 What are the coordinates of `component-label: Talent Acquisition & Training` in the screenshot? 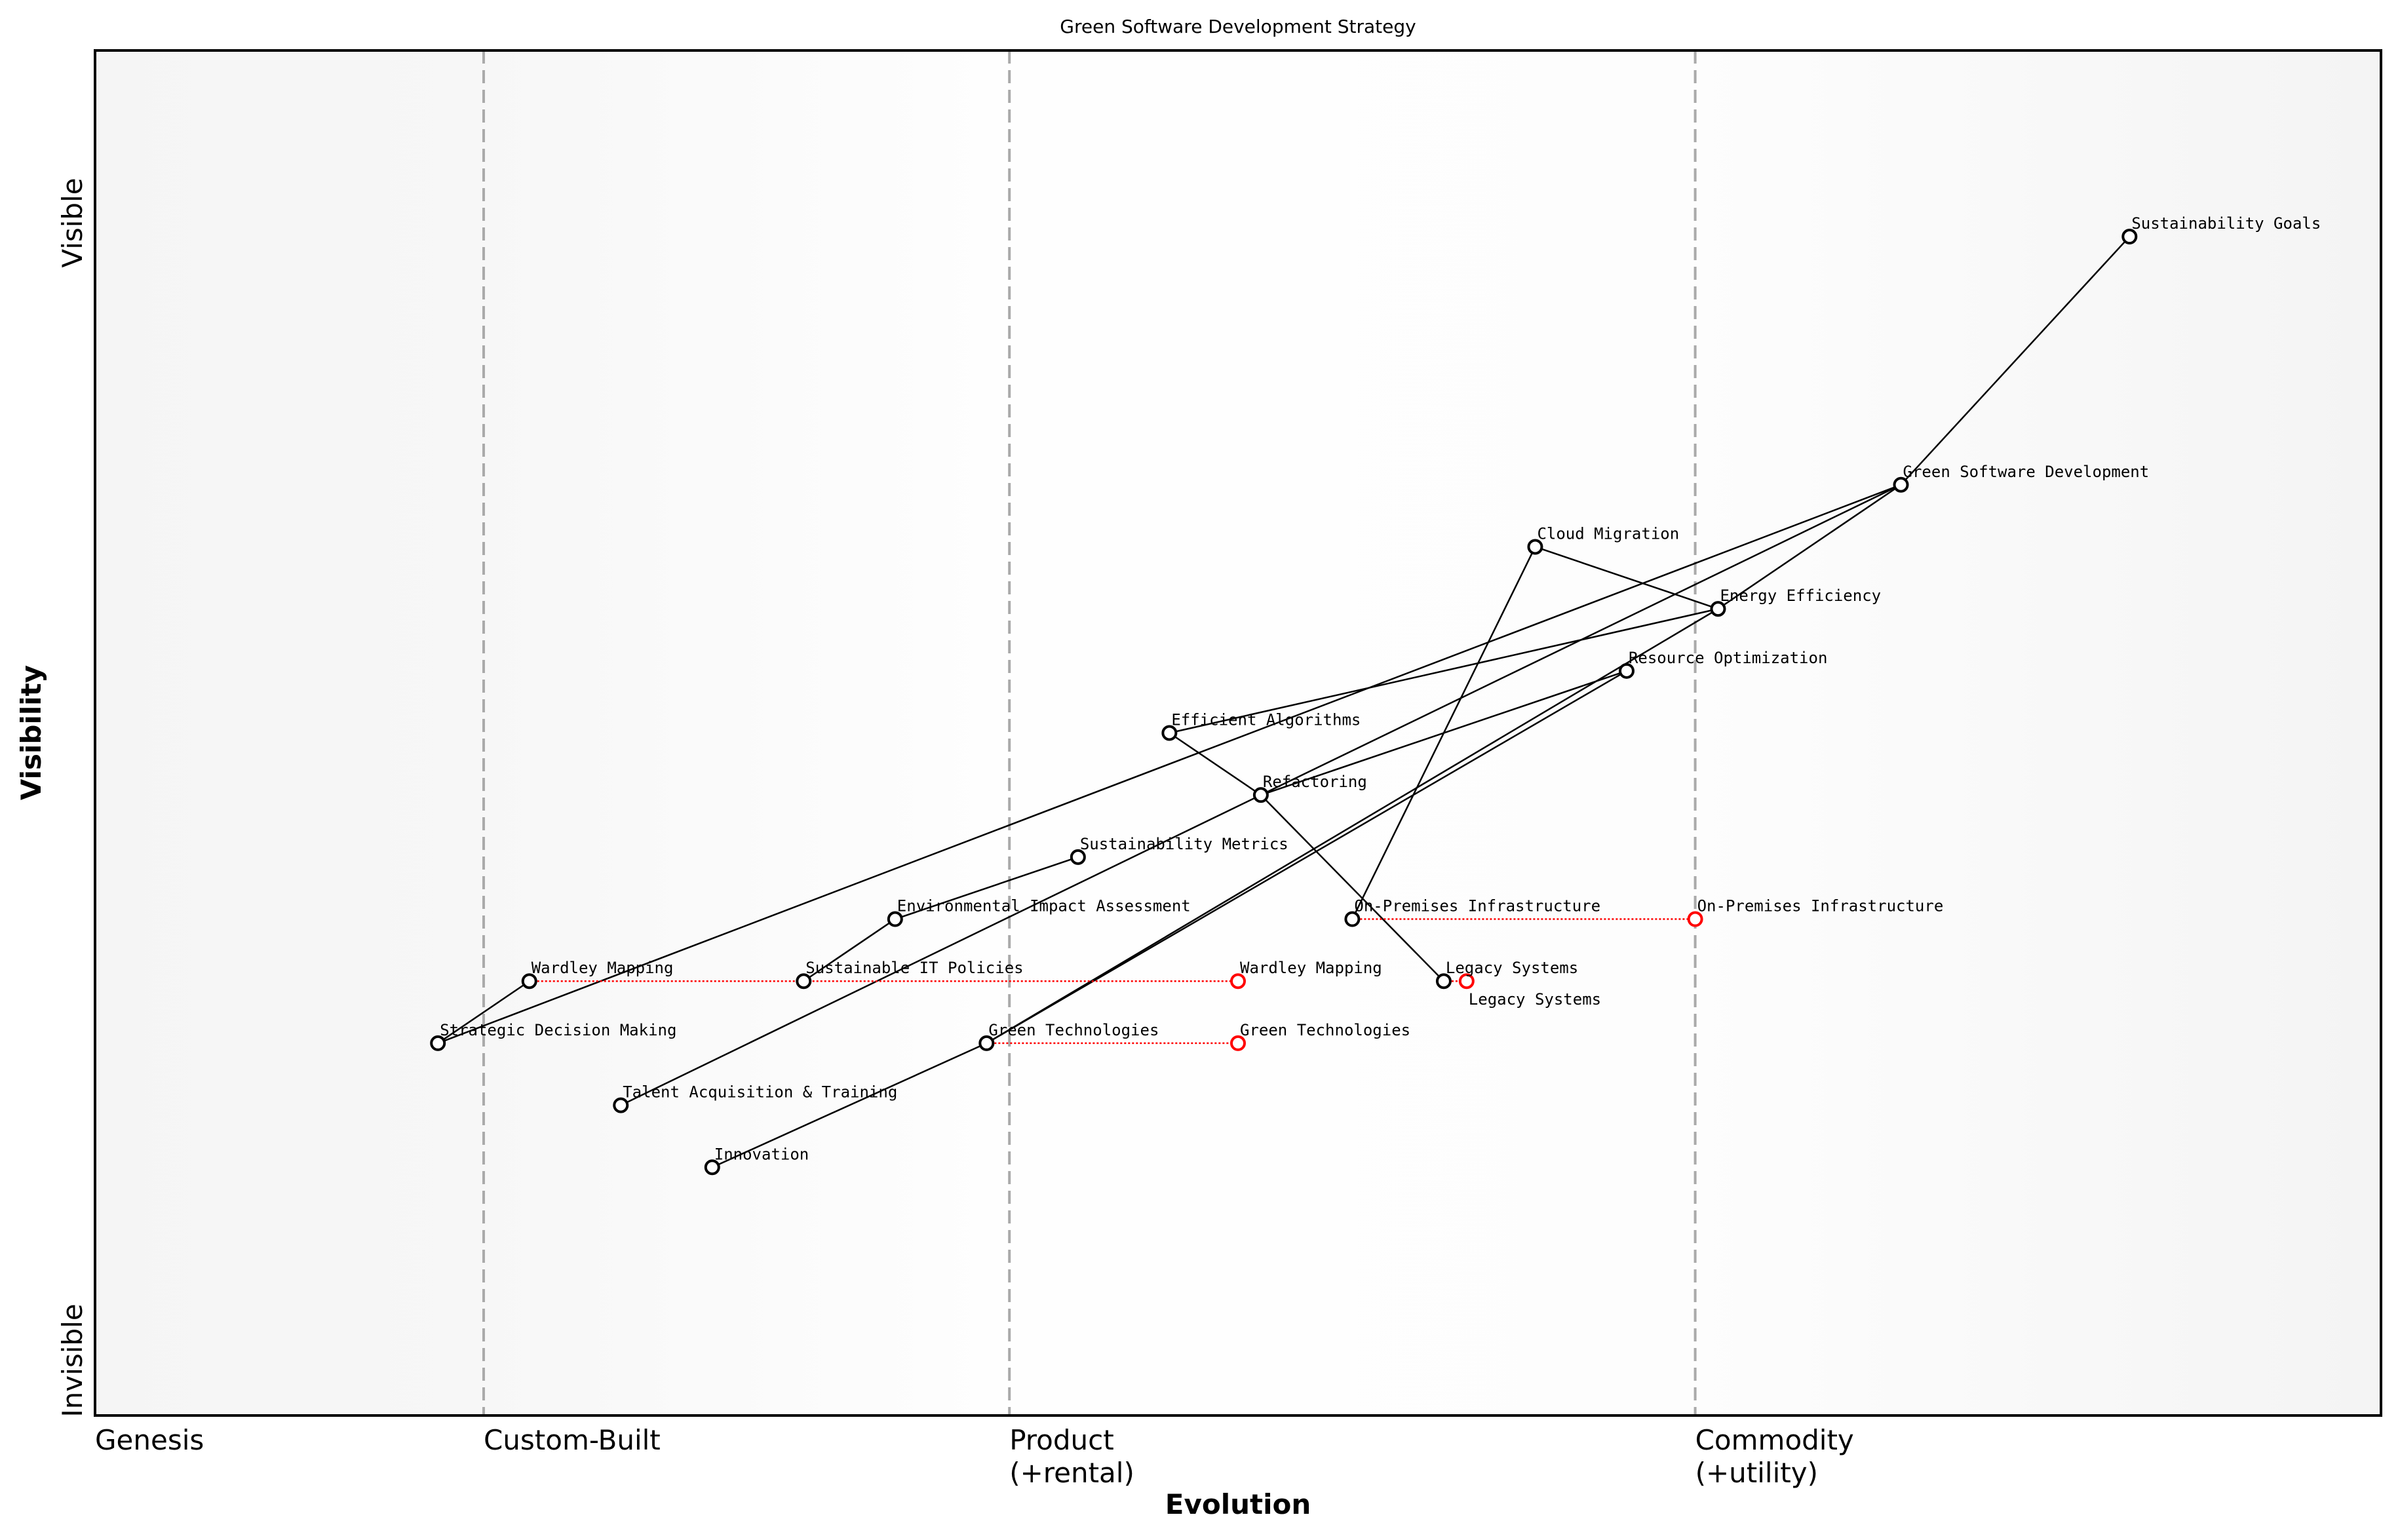 It's located at (760, 1092).